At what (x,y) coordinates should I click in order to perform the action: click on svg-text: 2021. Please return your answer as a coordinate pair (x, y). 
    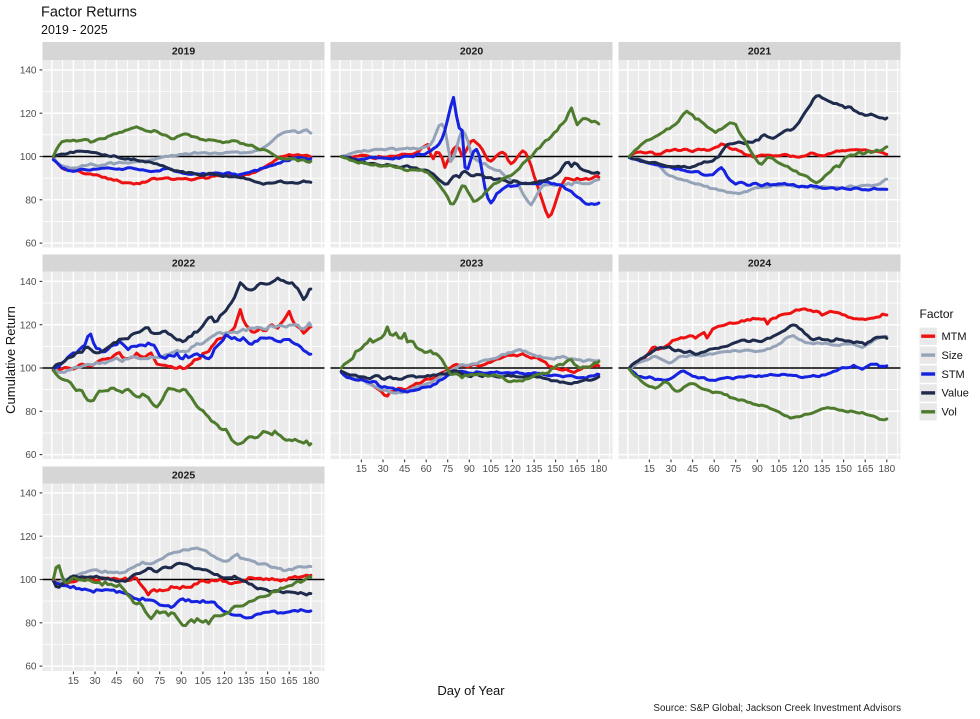
    Looking at the image, I should click on (760, 52).